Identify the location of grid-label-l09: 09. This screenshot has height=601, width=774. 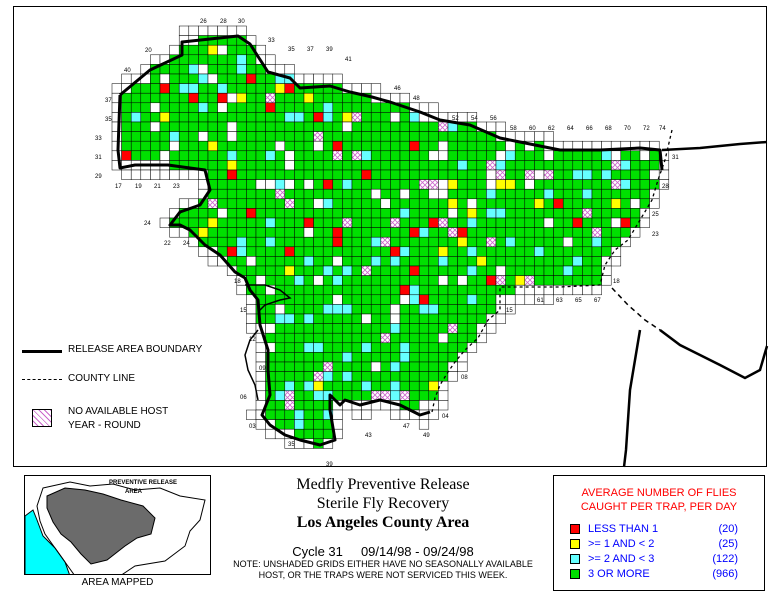
(262, 369).